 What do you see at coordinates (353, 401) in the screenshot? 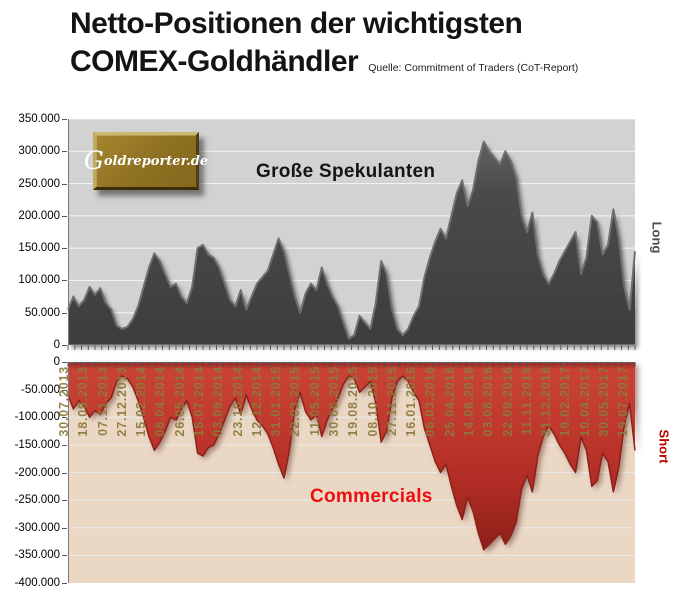
I see `x-axis-label: 19.08.2015` at bounding box center [353, 401].